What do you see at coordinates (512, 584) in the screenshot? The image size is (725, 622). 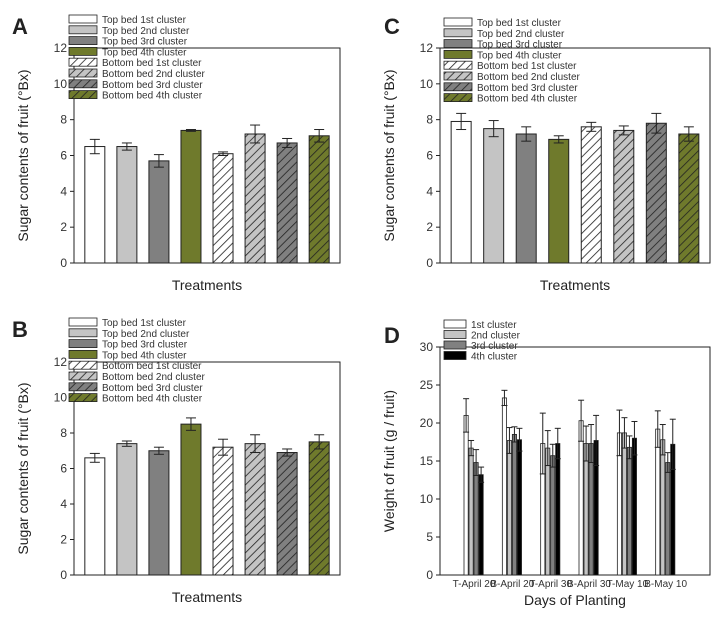 I see `x-tick-label: B-April 20` at bounding box center [512, 584].